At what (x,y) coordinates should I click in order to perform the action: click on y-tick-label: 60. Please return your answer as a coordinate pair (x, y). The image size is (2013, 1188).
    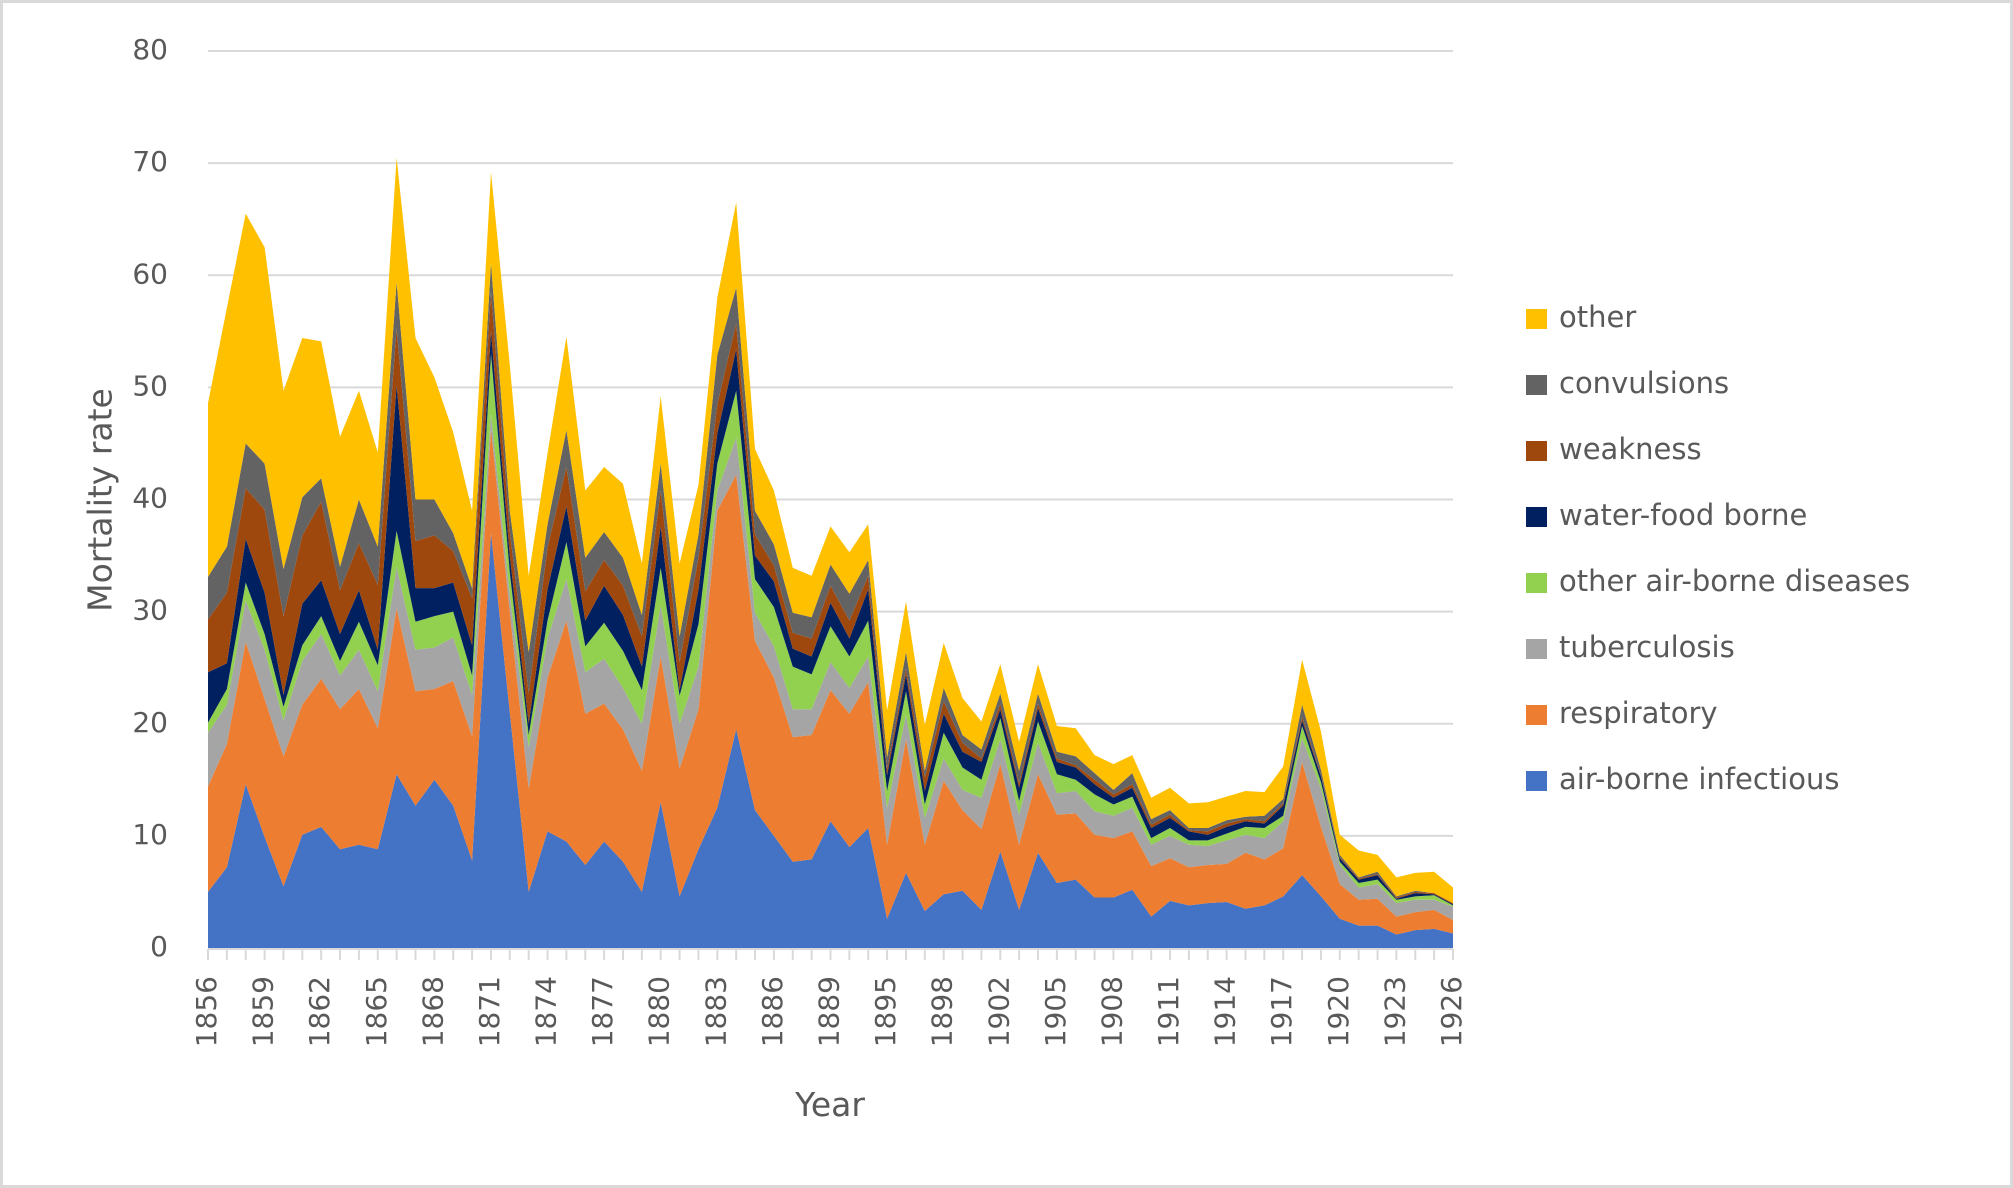
    Looking at the image, I should click on (150, 273).